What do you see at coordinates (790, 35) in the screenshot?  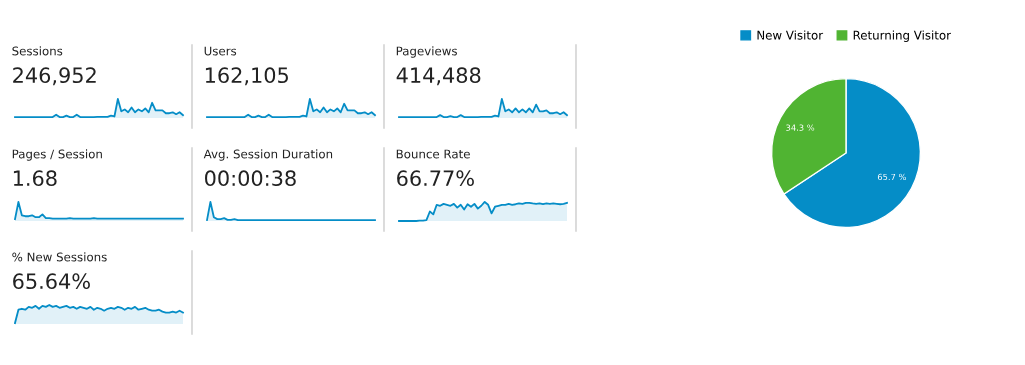 I see `legend-label: New Visitor` at bounding box center [790, 35].